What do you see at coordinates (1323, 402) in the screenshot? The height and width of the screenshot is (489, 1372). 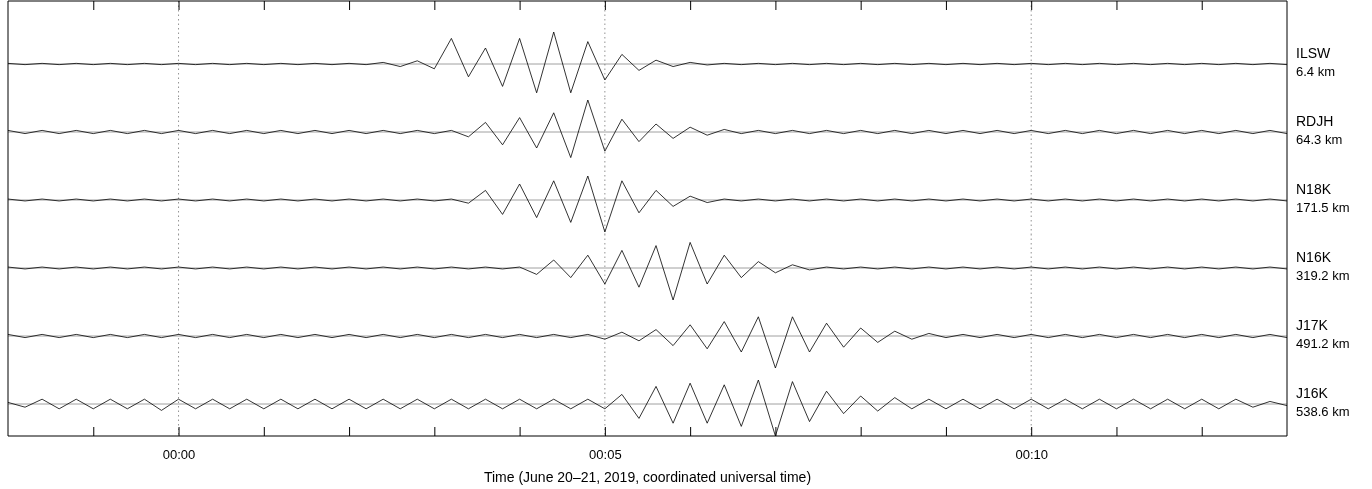 I see `series-label: J16K 538.6 km` at bounding box center [1323, 402].